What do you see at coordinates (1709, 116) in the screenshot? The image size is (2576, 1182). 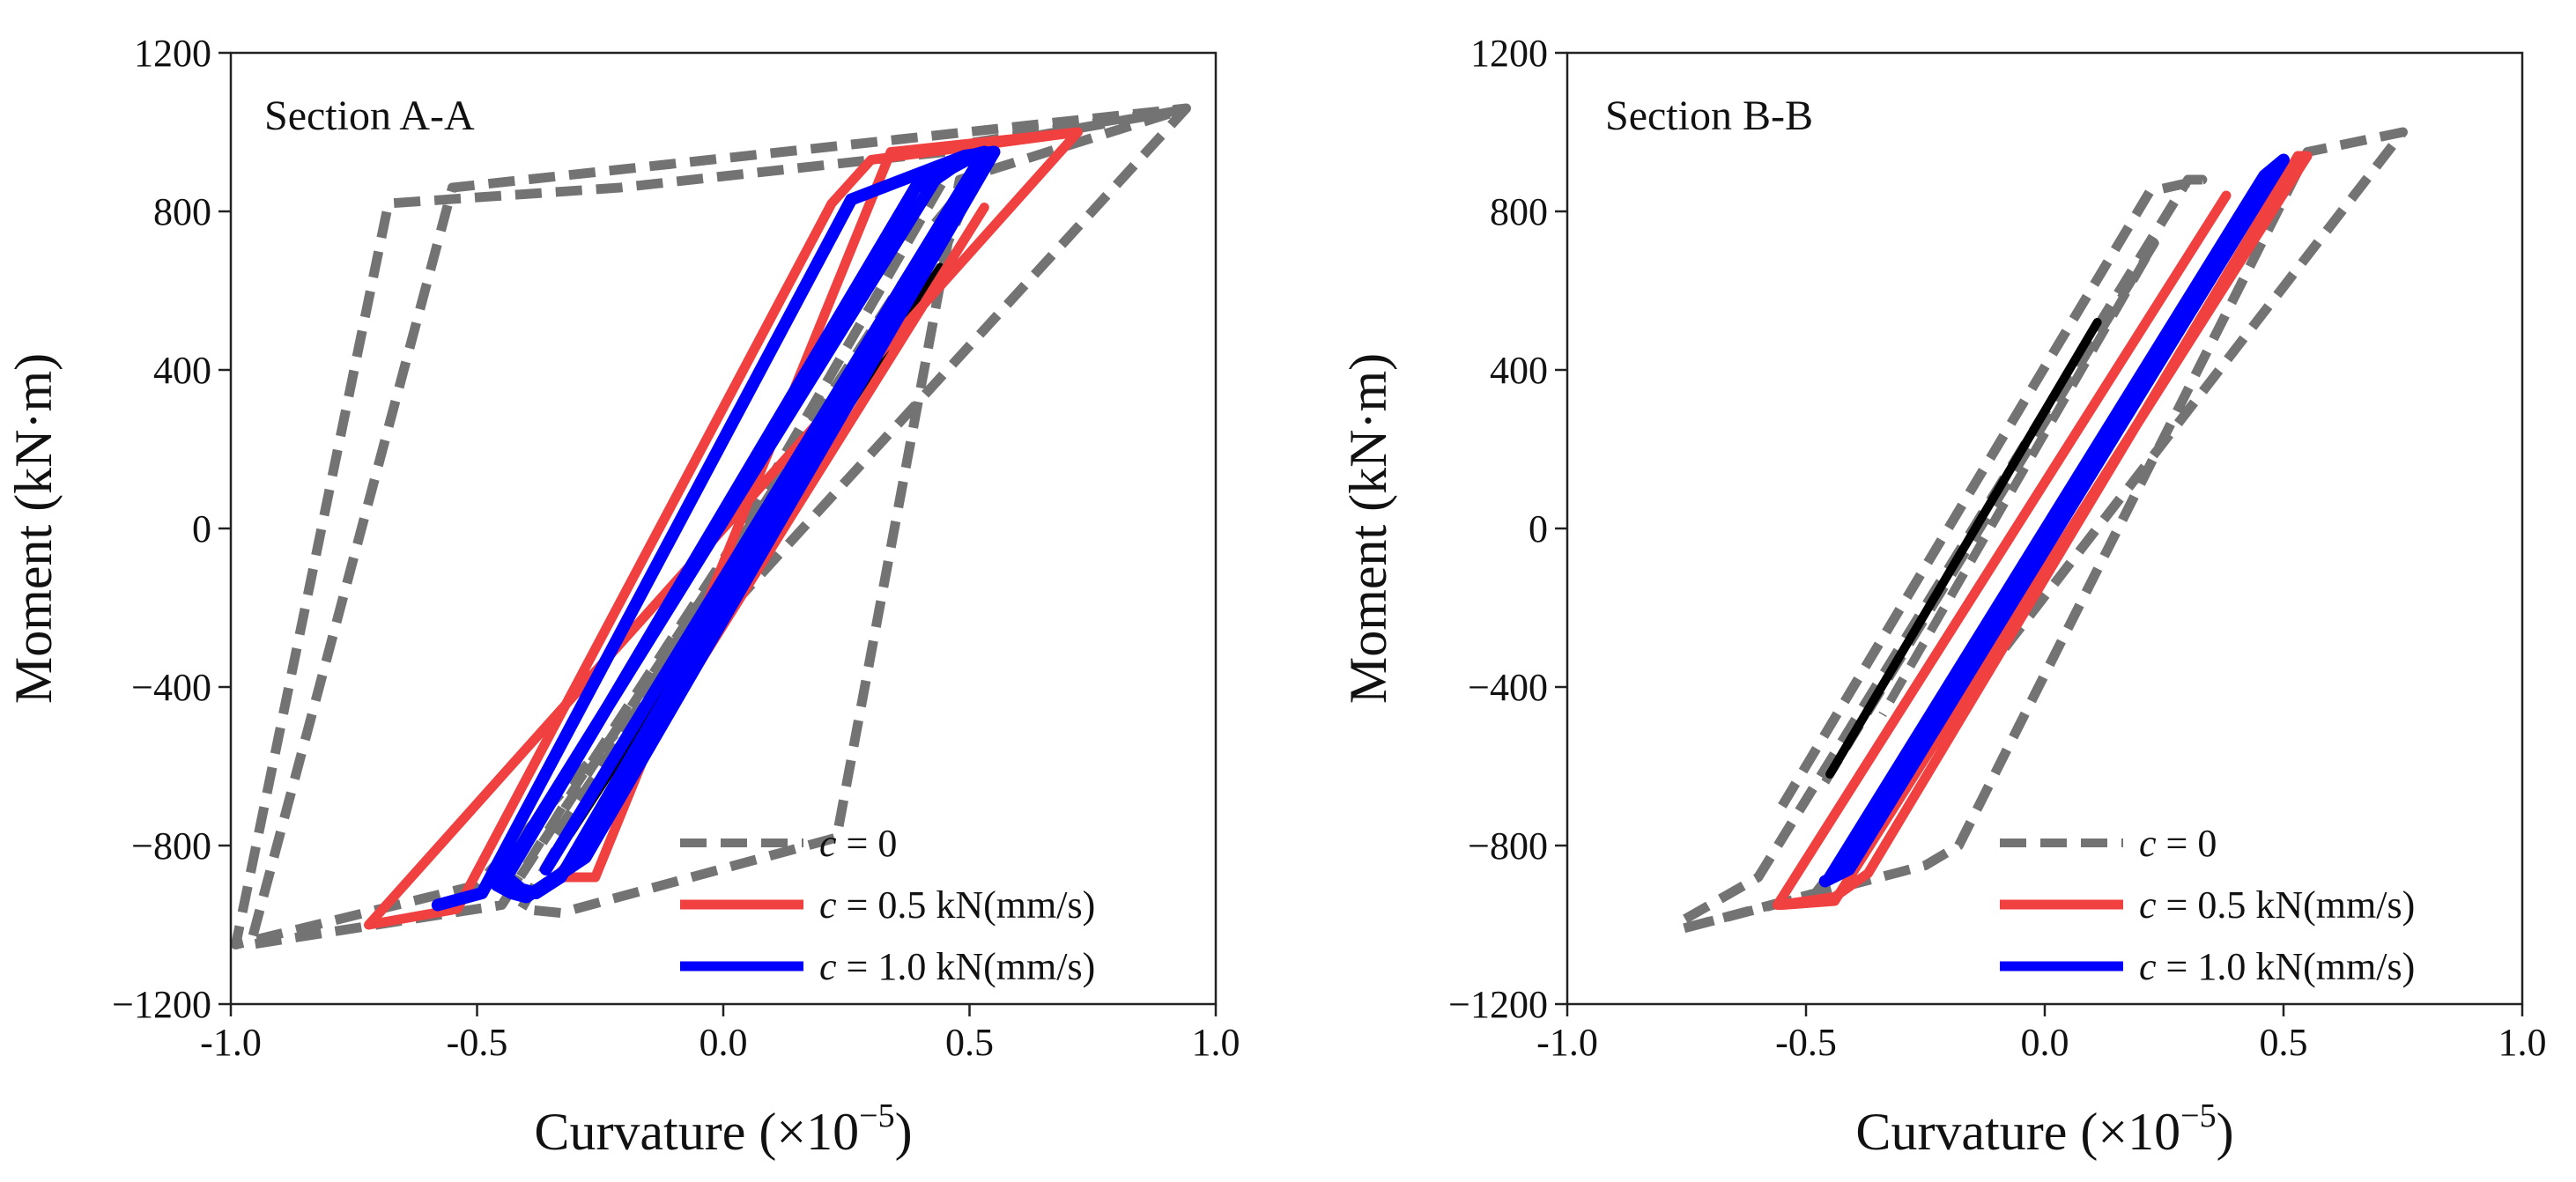 I see `panel-label: Section B-B` at bounding box center [1709, 116].